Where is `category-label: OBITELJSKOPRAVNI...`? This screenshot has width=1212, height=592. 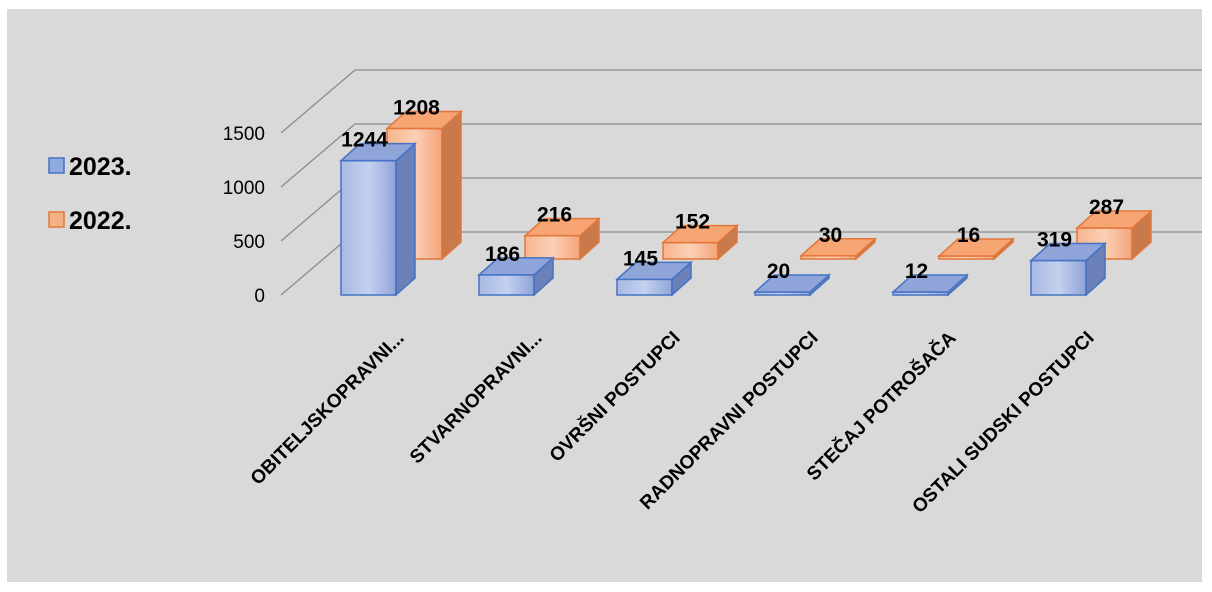
category-label: OBITELJSKOPRAVNI... is located at coordinates (328, 409).